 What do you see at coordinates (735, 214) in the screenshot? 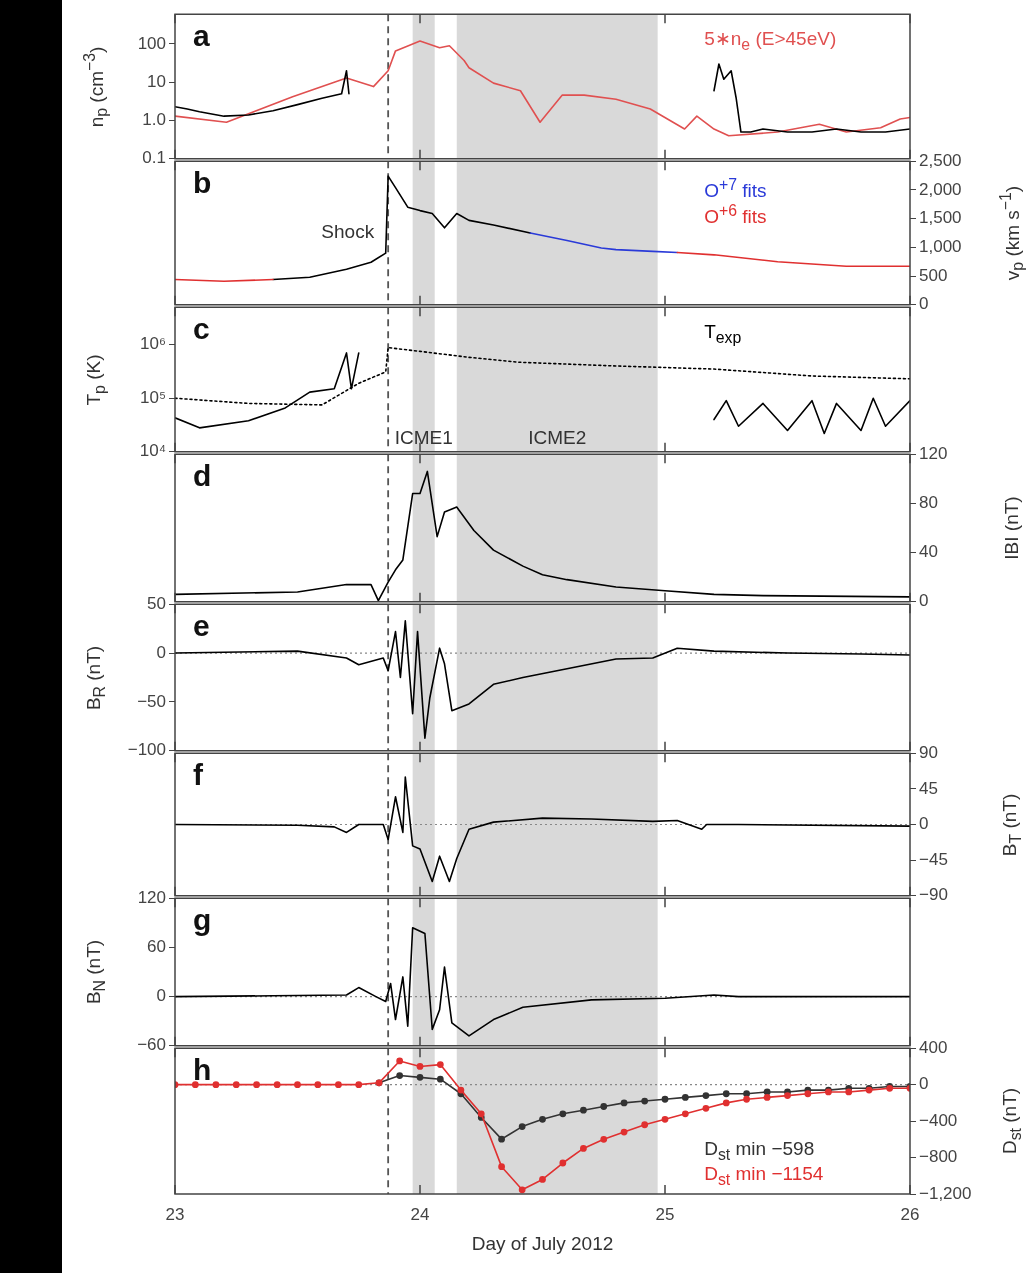
I see `series-label: O$^{+6}$ fits` at bounding box center [735, 214].